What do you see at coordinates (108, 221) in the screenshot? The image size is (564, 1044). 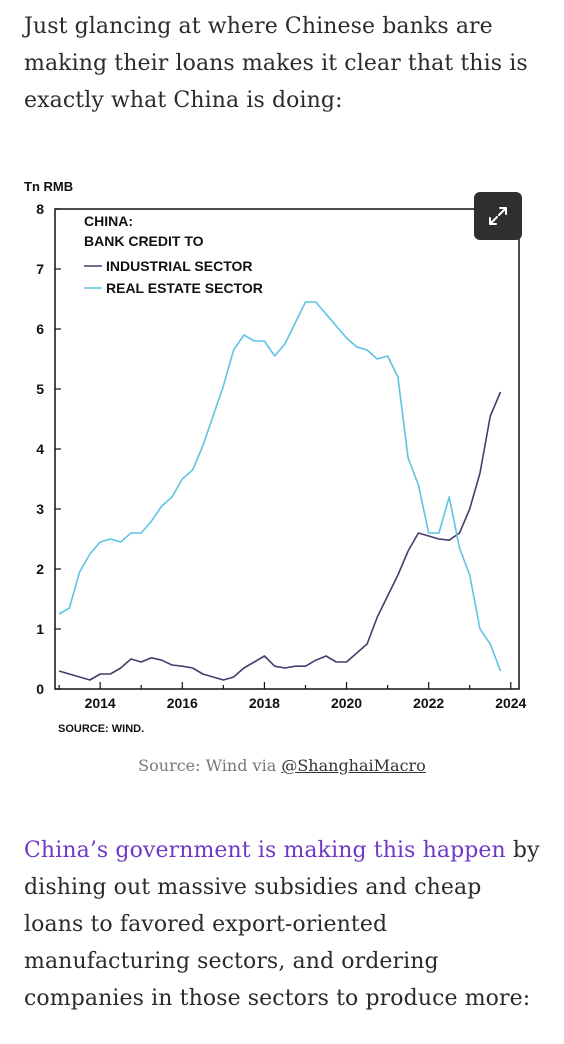 I see `legend-title-line-1: CHINA:` at bounding box center [108, 221].